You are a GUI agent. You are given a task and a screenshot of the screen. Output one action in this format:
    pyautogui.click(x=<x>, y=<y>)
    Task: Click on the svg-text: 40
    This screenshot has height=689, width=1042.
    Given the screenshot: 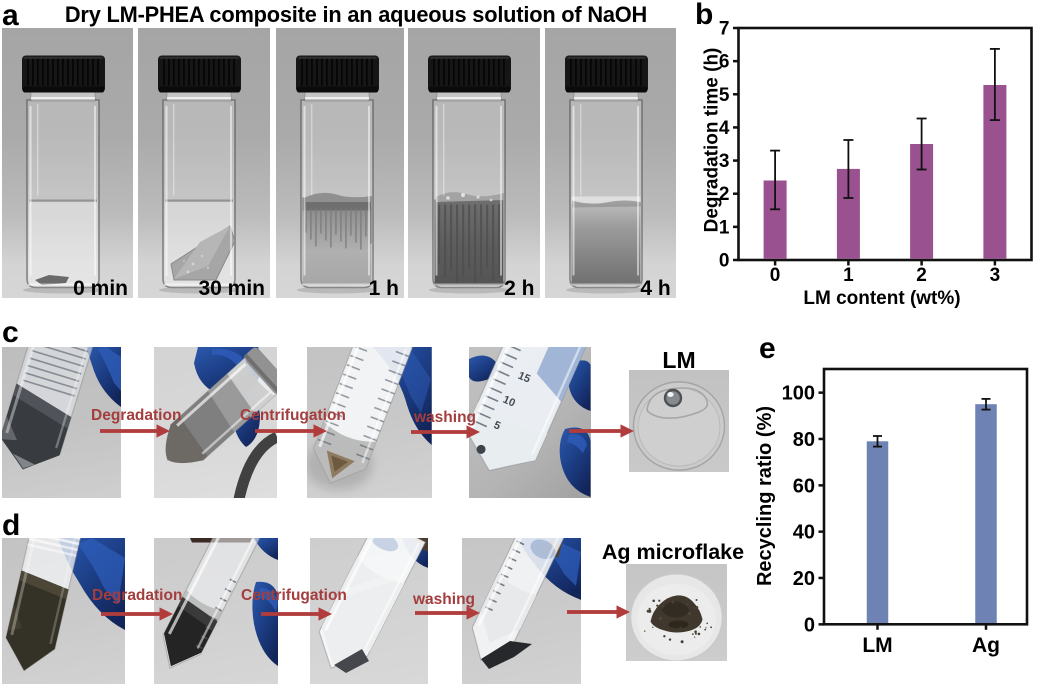 What is the action you would take?
    pyautogui.click(x=804, y=533)
    